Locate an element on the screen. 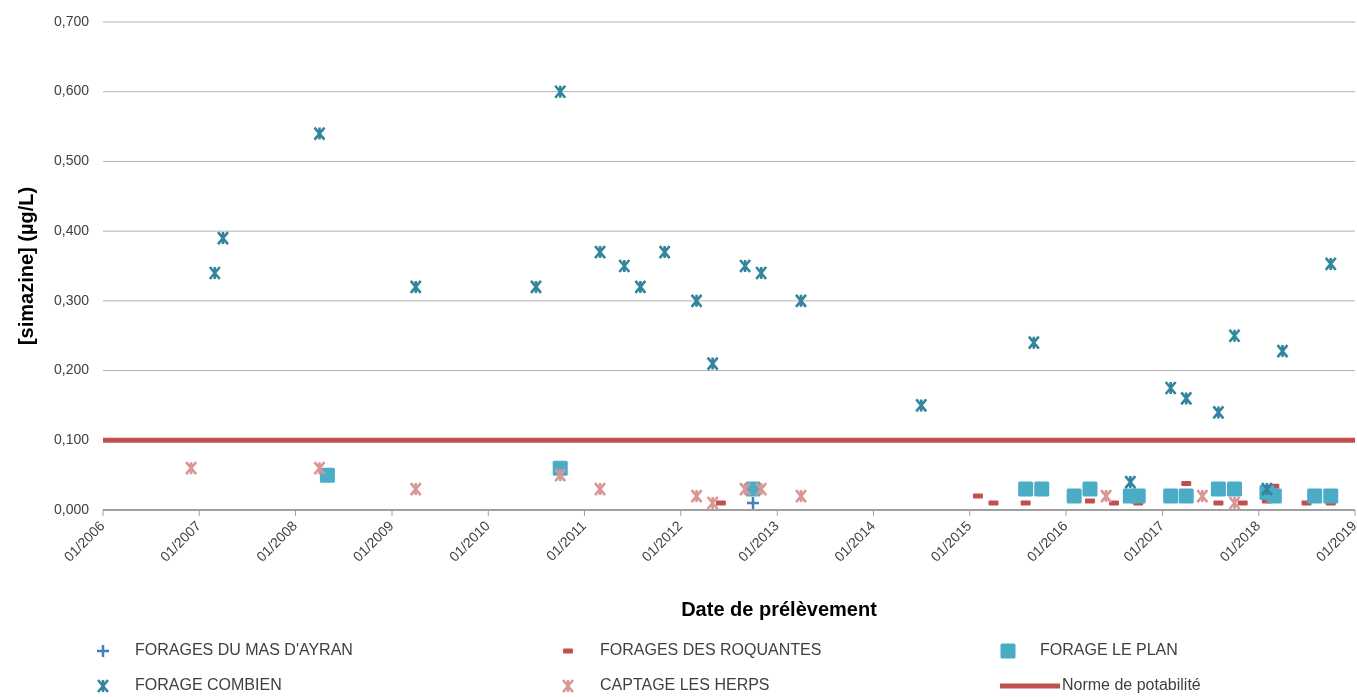 This screenshot has height=697, width=1357. legend-label: Norme de potabilité is located at coordinates (1131, 685).